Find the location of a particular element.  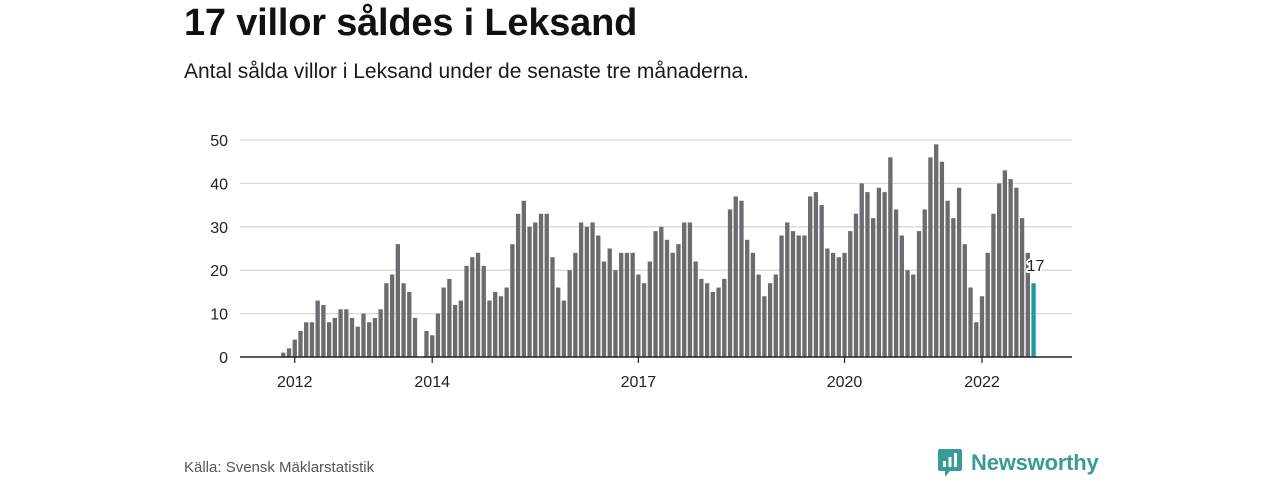

chart-title: 17 villor såldes i Leksand is located at coordinates (411, 23).